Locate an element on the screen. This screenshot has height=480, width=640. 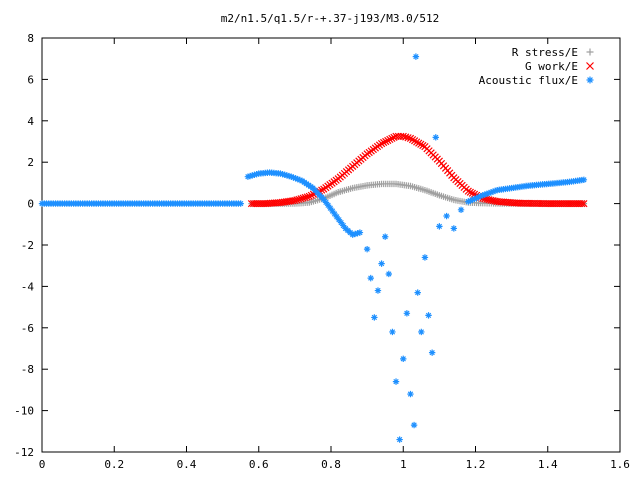
y-tick-label: 8 is located at coordinates (30, 38).